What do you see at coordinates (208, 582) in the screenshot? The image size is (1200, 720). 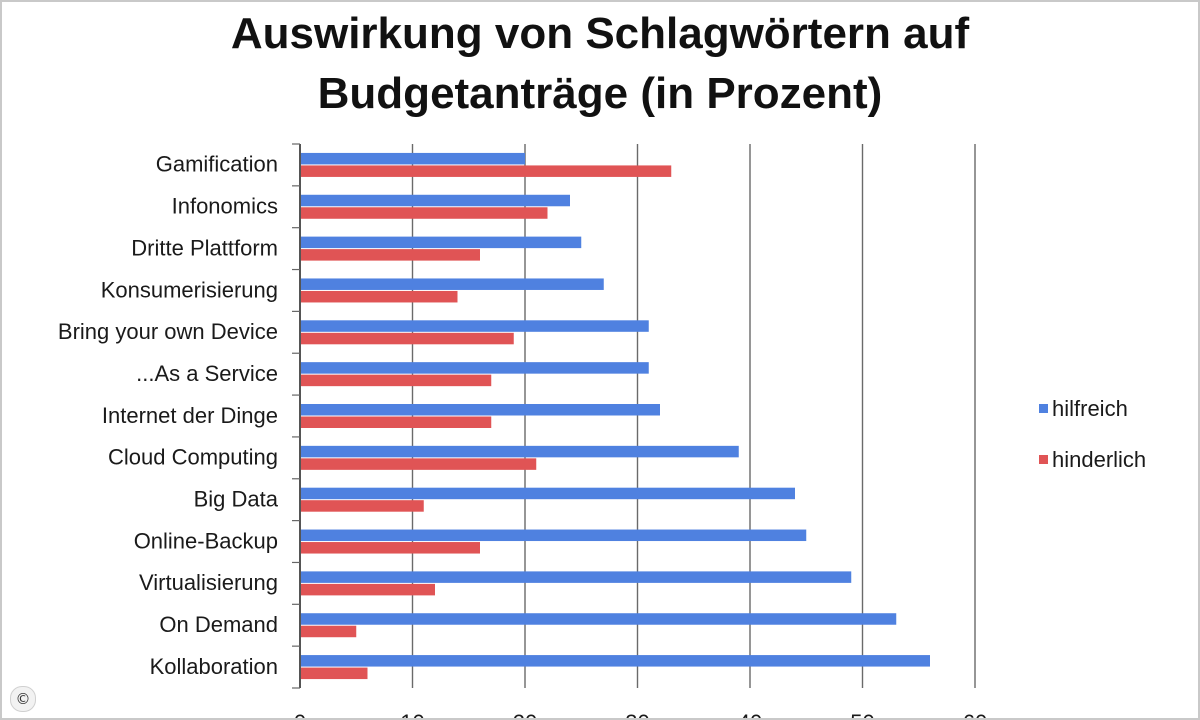 I see `category-label-11: Virtualisierung` at bounding box center [208, 582].